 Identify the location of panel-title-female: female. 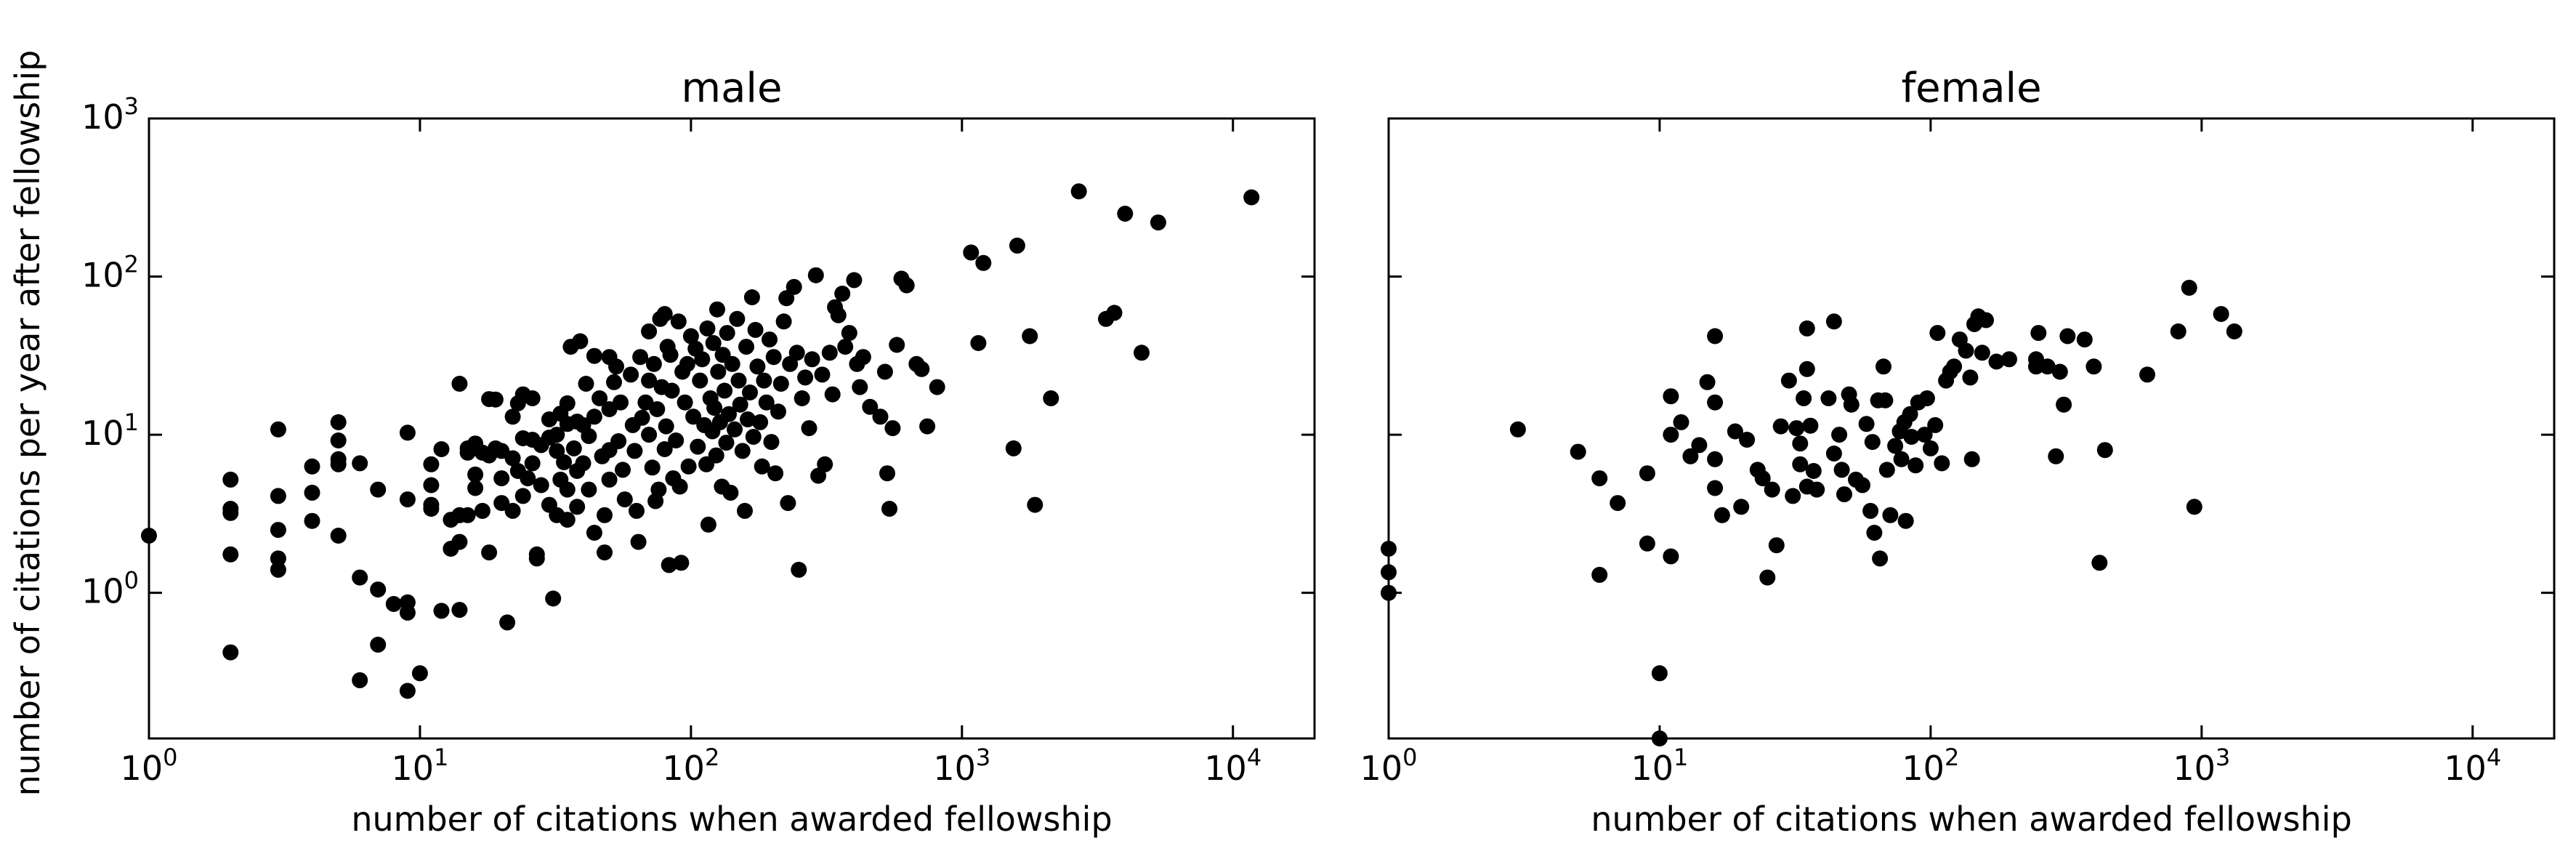
(1971, 88).